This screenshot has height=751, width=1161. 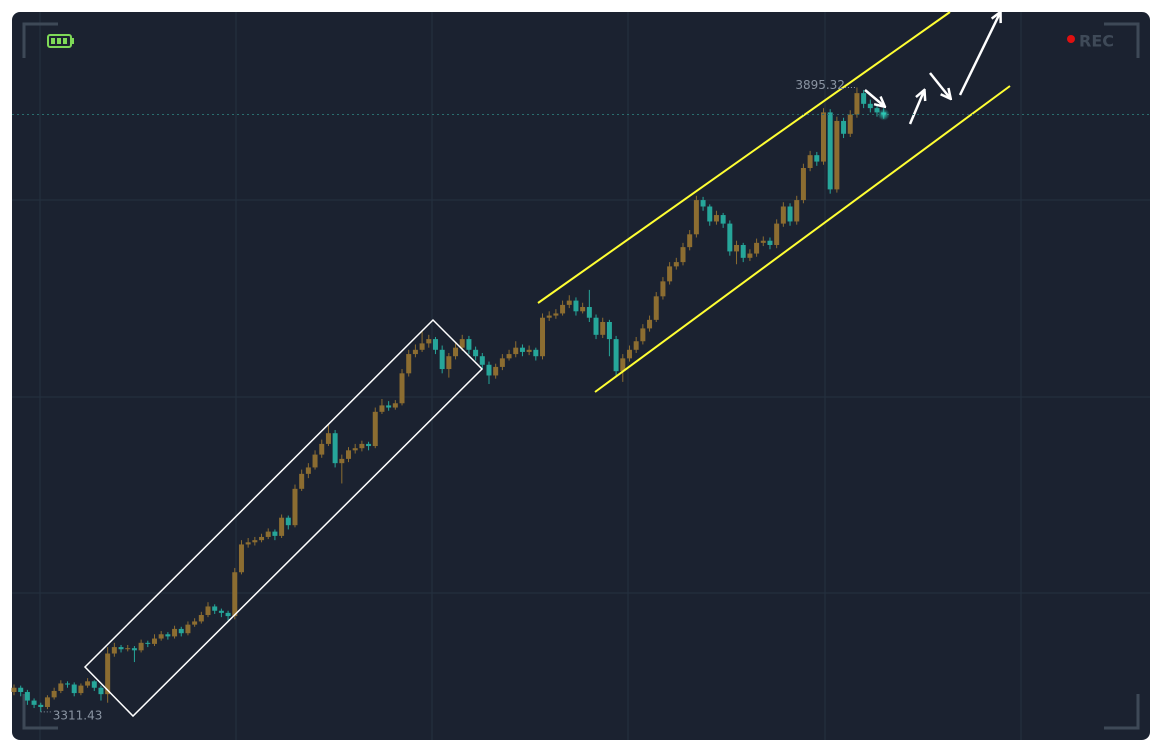 I want to click on low-label: 3311.43, so click(x=78, y=715).